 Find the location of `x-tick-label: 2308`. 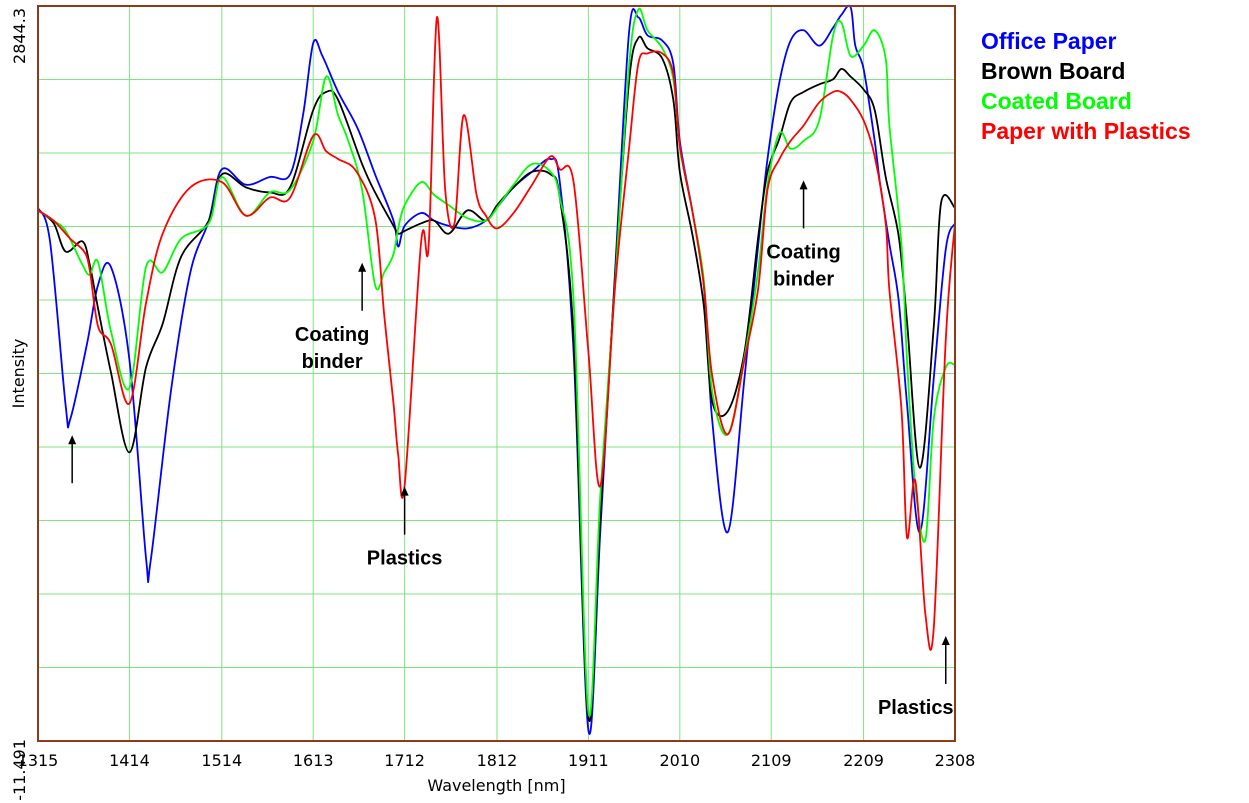

x-tick-label: 2308 is located at coordinates (955, 760).